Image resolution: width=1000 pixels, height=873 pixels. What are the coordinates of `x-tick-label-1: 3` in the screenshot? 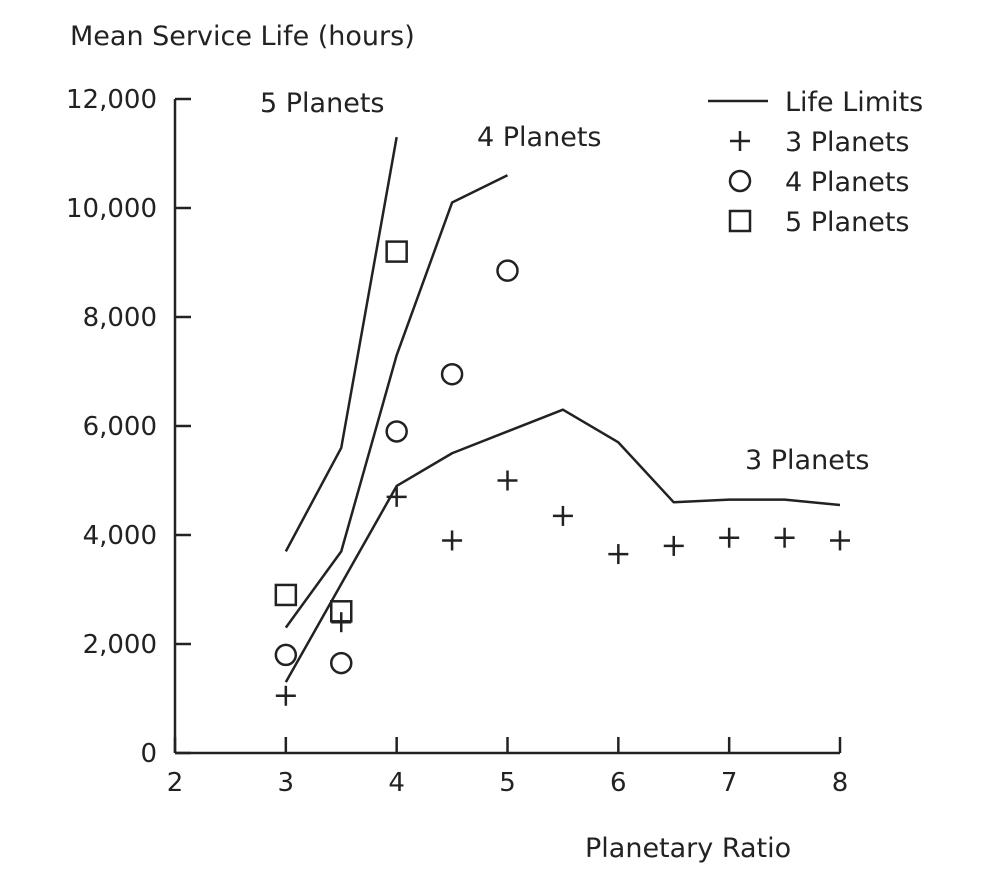 It's located at (286, 783).